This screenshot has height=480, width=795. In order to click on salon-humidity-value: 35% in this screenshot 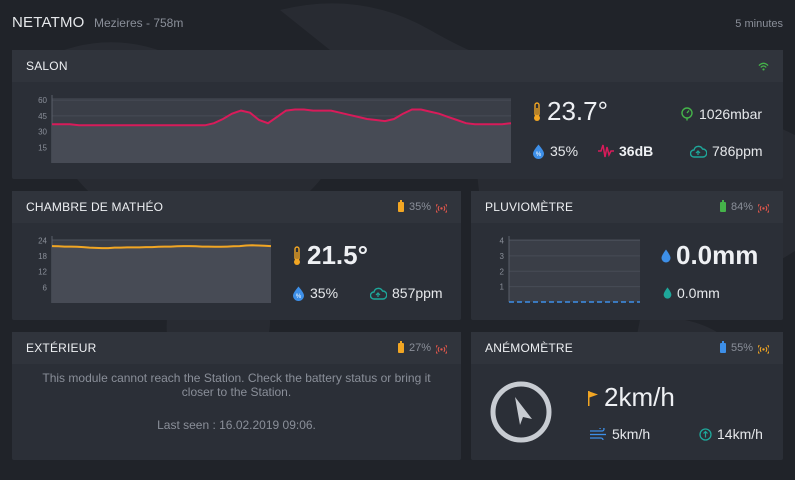, I will do `click(564, 151)`.